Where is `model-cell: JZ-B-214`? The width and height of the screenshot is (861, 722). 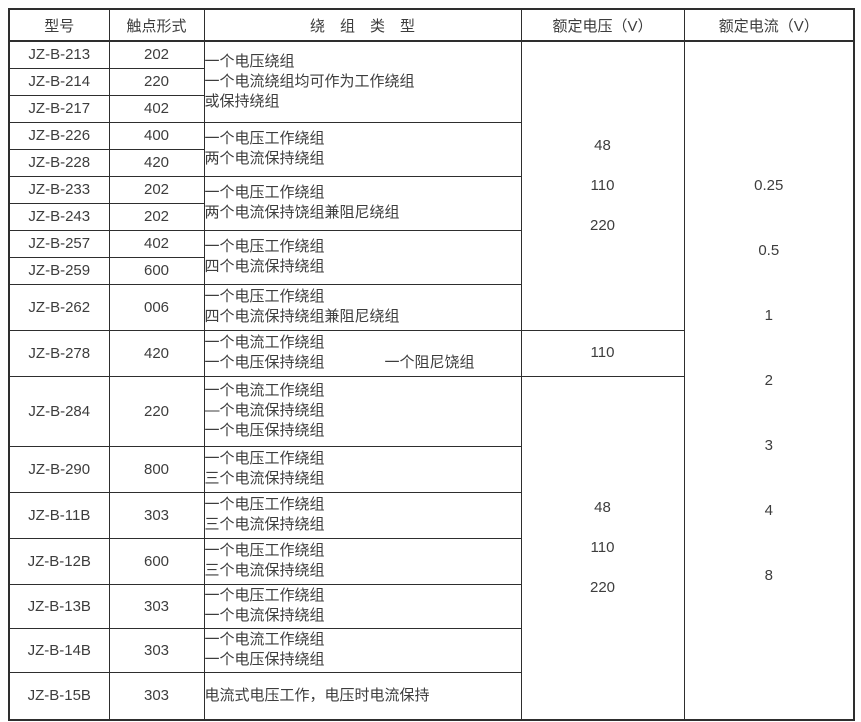 model-cell: JZ-B-214 is located at coordinates (59, 81).